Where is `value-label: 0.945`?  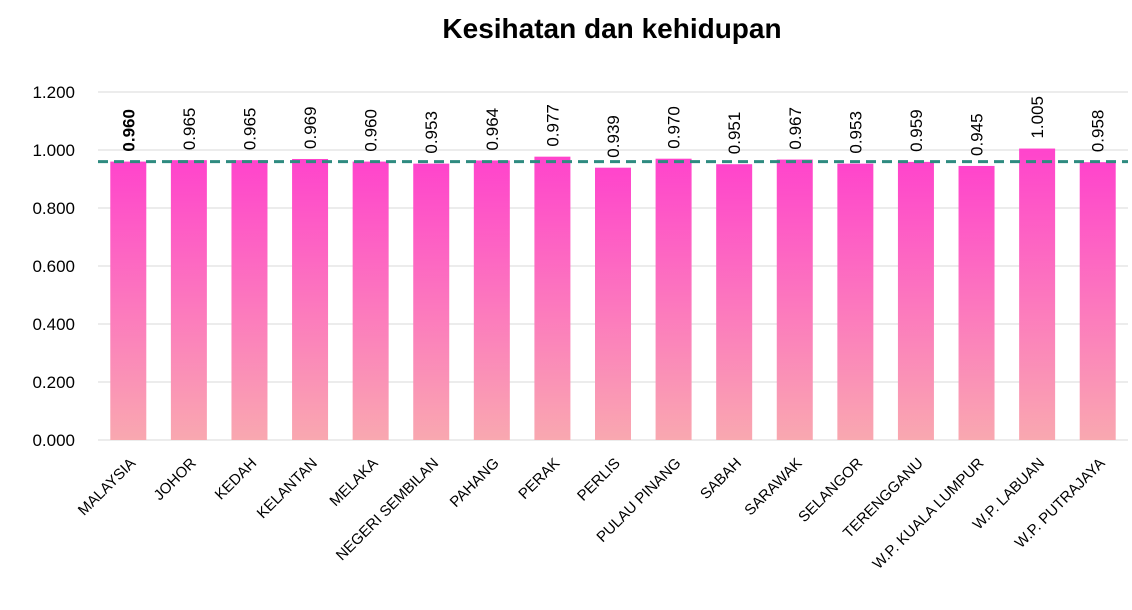
value-label: 0.945 is located at coordinates (977, 134).